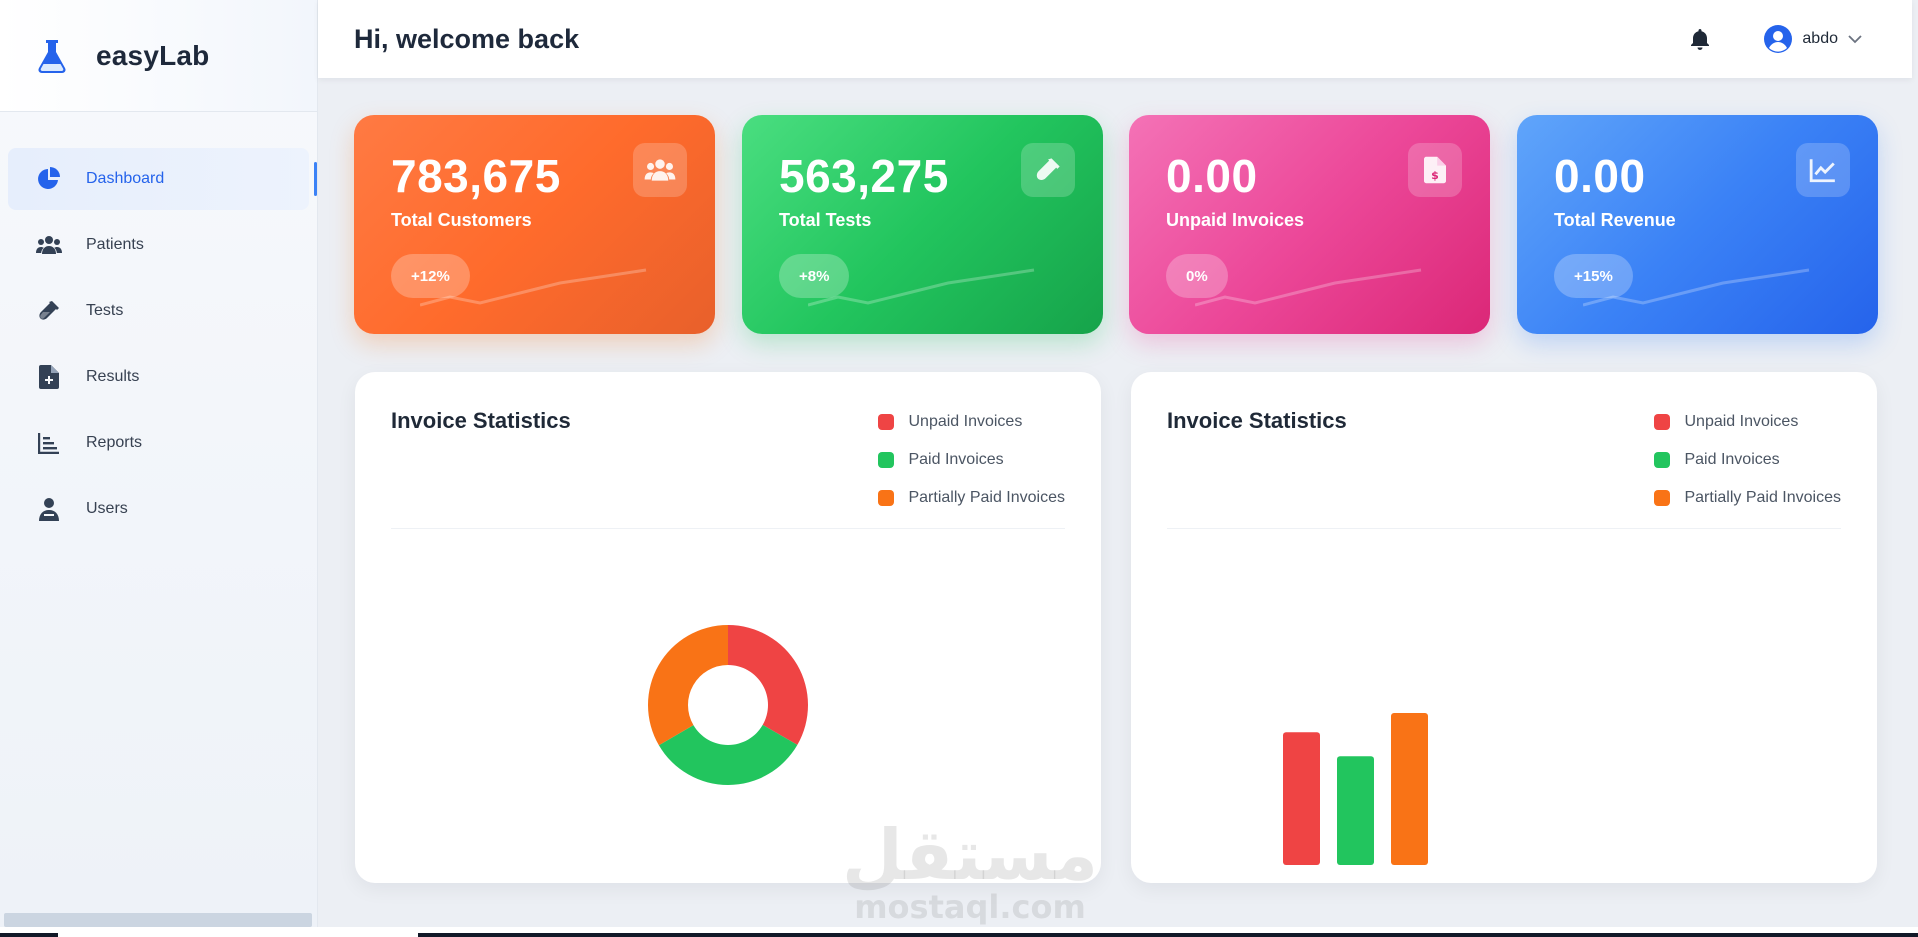 The width and height of the screenshot is (1918, 937). I want to click on flask-icon, so click(52, 56).